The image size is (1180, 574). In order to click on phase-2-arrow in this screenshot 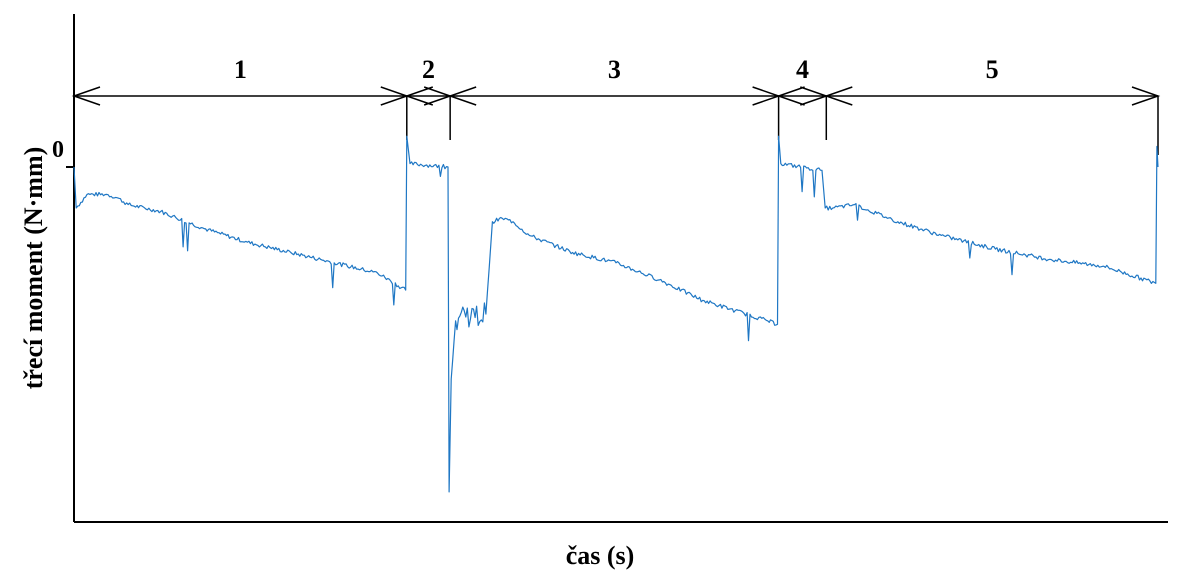, I will do `click(428, 96)`.